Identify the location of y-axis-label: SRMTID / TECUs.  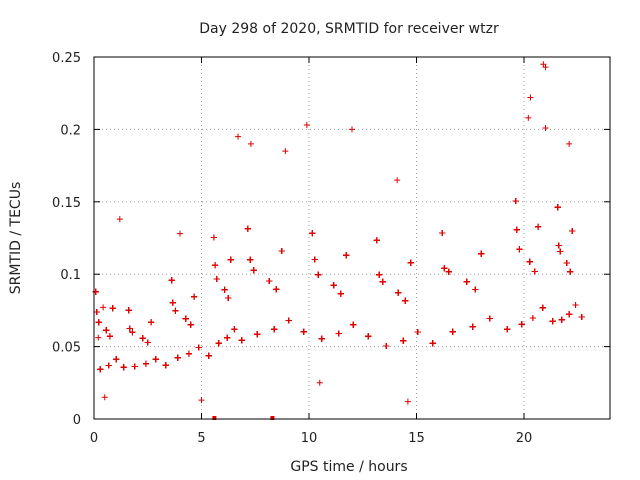
(16, 238).